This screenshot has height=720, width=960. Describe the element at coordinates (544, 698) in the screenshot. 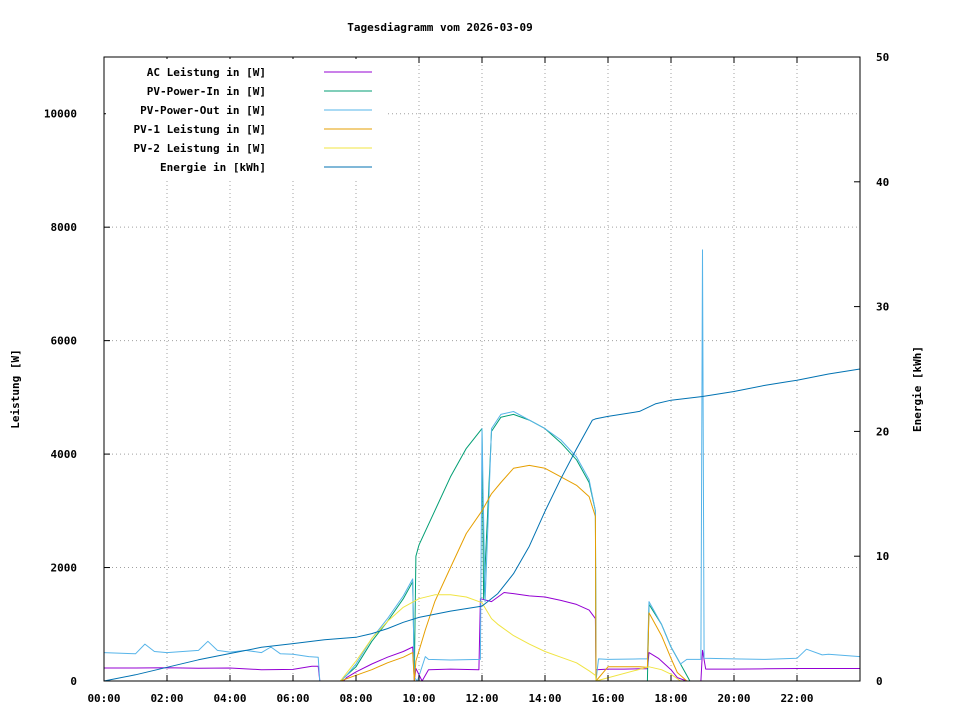

I see `x-tick-label: 14:00` at that location.